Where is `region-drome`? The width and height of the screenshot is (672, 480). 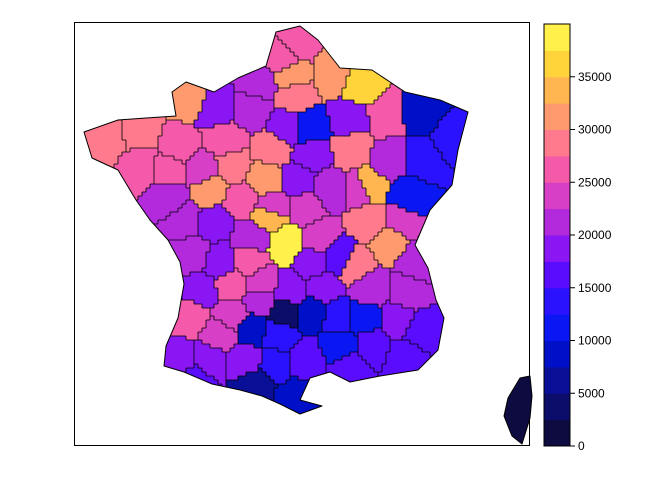 region-drome is located at coordinates (366, 318).